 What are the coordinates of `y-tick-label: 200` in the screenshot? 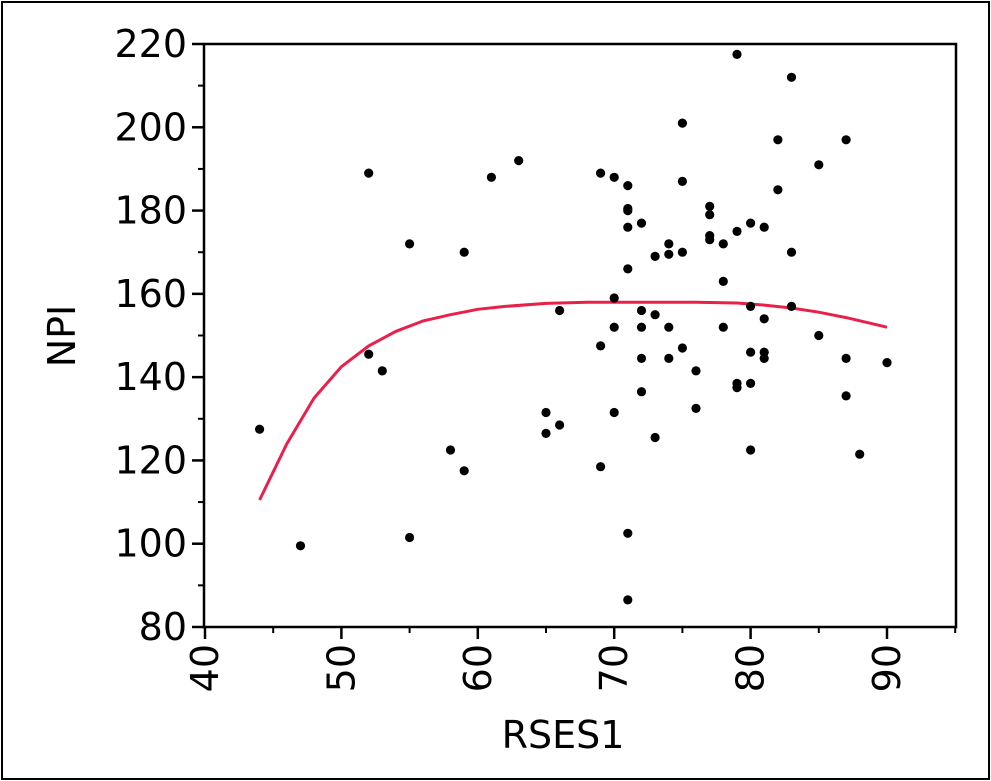 It's located at (150, 127).